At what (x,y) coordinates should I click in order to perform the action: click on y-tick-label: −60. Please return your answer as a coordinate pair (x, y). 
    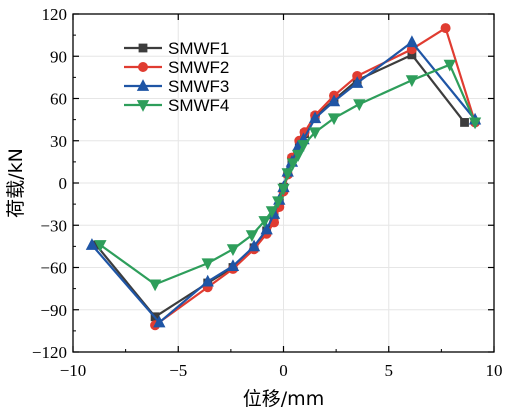
    Looking at the image, I should click on (53, 268).